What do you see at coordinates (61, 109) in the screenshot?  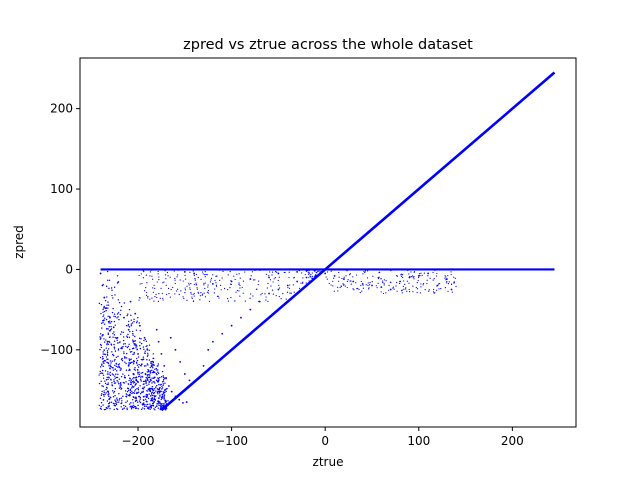 I see `y-tick-label: 200` at bounding box center [61, 109].